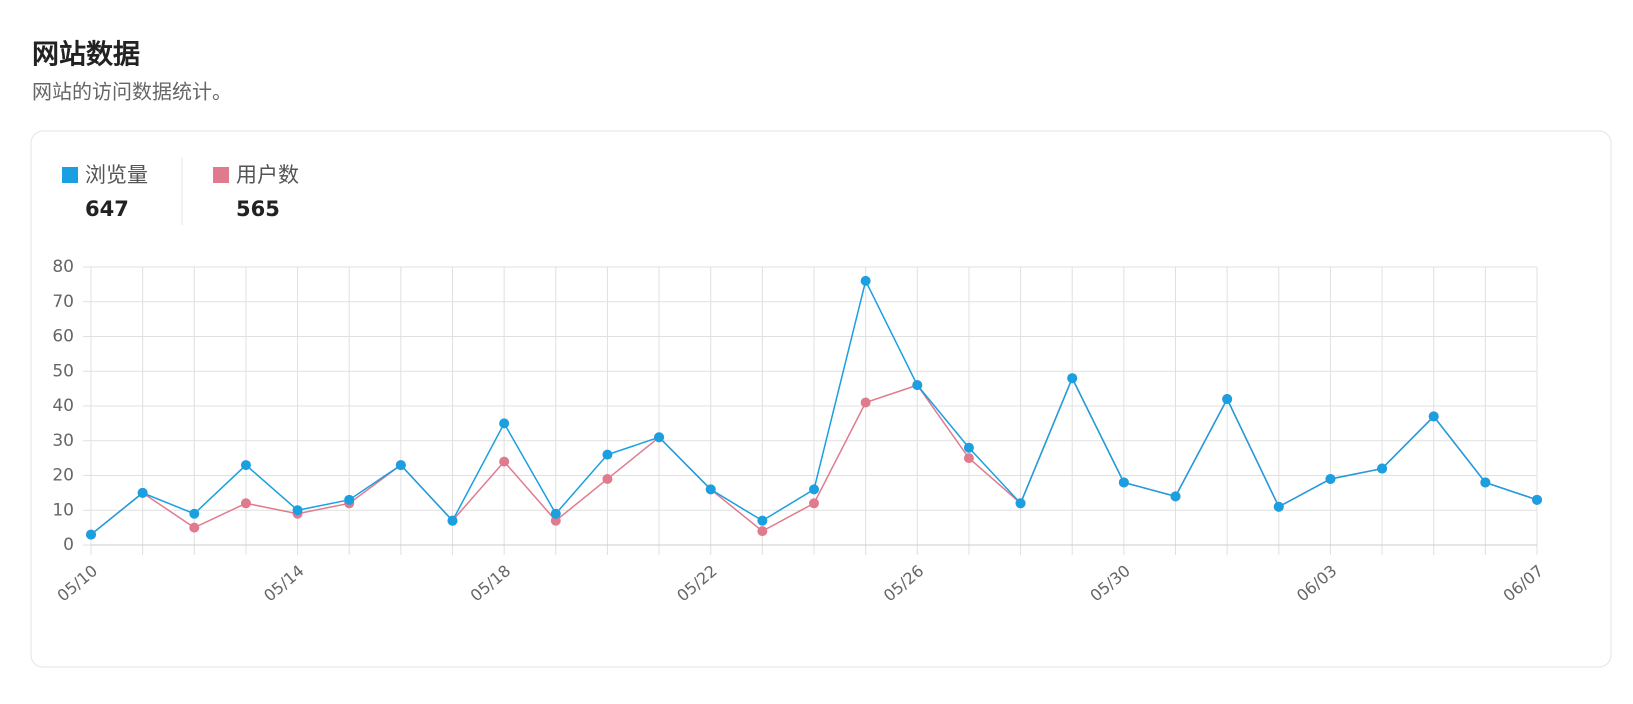 The height and width of the screenshot is (704, 1633). Describe the element at coordinates (107, 209) in the screenshot. I see `legend-total: 647` at that location.